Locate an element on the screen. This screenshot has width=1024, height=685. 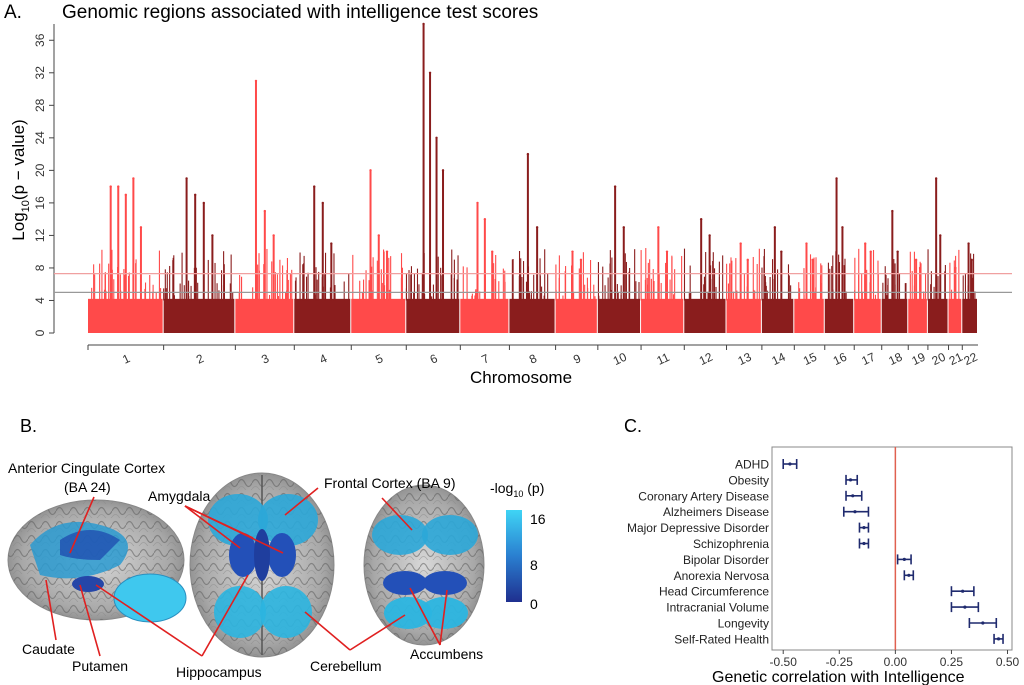
trait-label: Major Depressive Disorder is located at coordinates (698, 528).